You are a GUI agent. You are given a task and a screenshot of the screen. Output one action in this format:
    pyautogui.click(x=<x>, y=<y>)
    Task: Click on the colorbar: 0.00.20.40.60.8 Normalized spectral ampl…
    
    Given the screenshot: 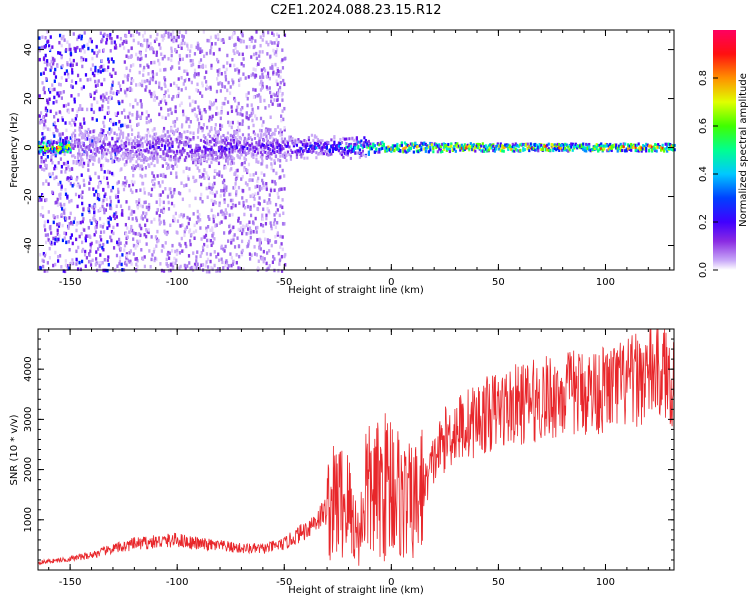 What is the action you would take?
    pyautogui.click(x=723, y=154)
    